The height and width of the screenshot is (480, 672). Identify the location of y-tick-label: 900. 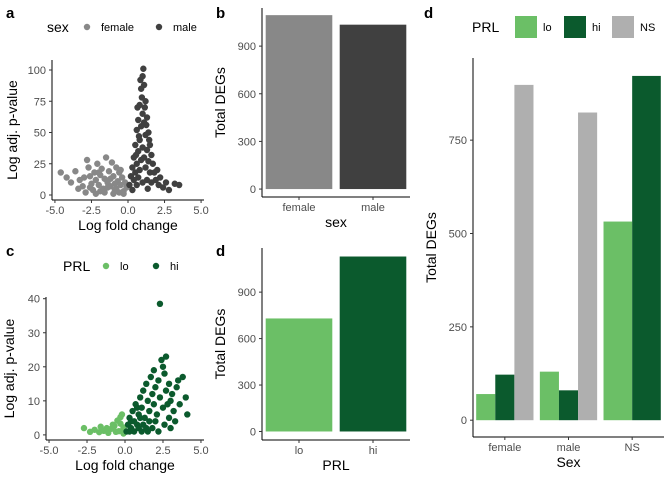
(247, 293).